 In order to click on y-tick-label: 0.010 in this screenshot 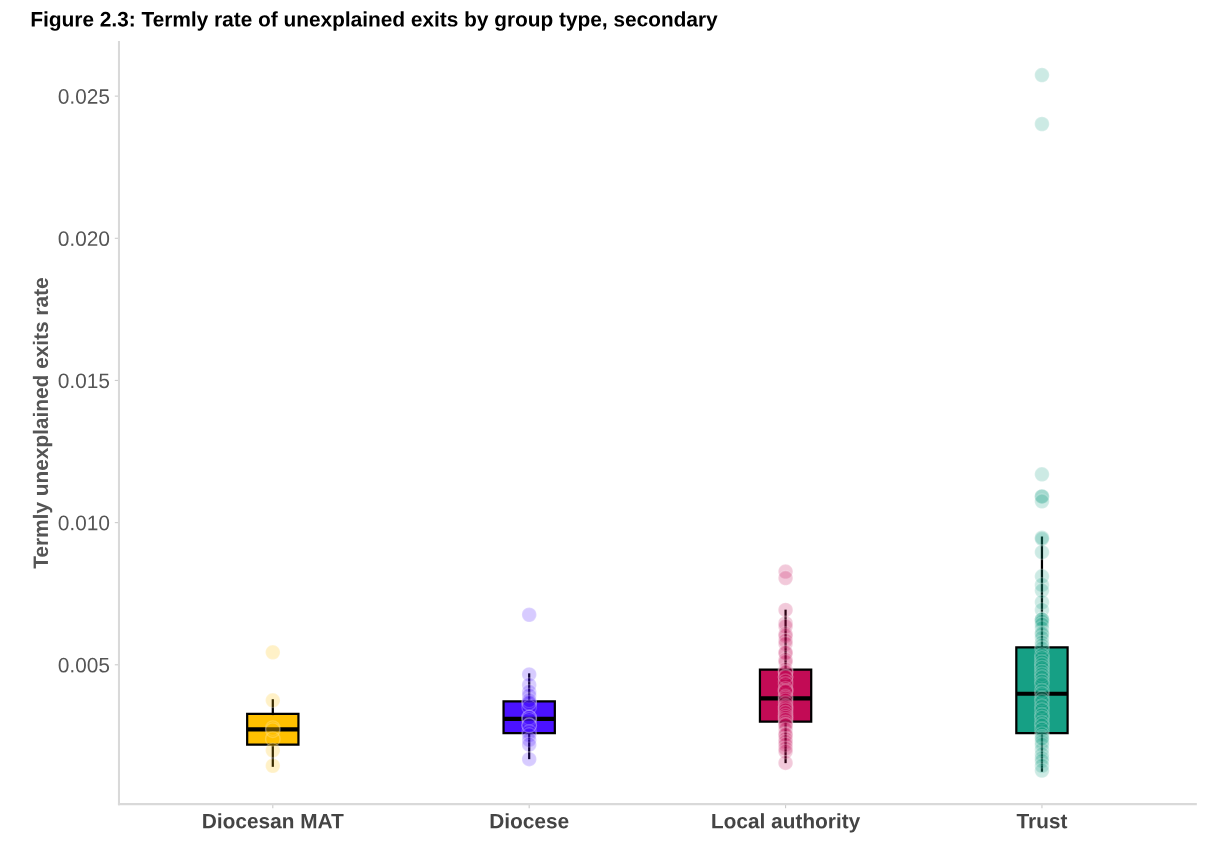, I will do `click(84, 523)`.